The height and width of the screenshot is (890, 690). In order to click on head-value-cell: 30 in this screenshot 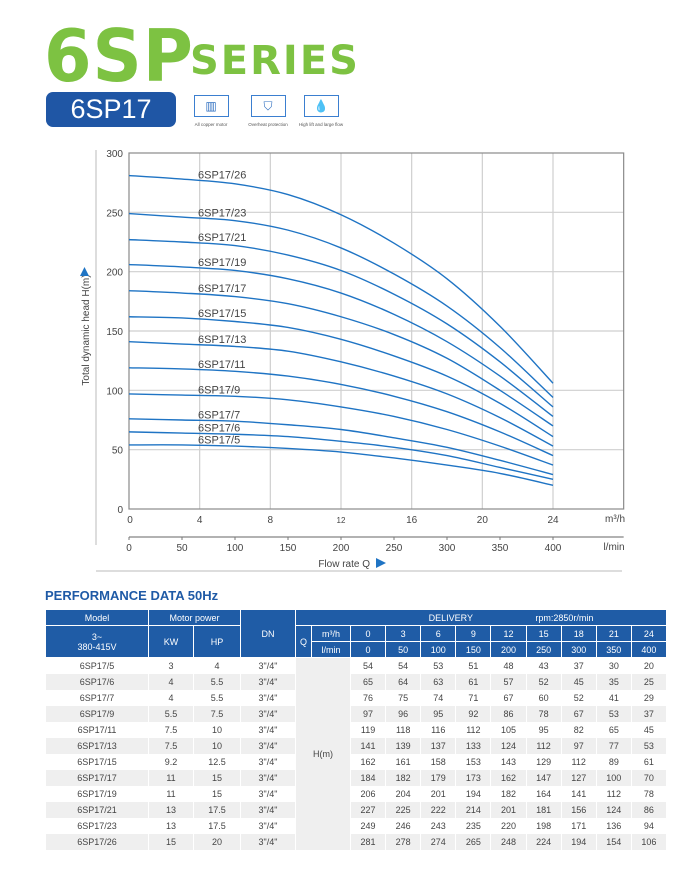, I will do `click(613, 665)`.